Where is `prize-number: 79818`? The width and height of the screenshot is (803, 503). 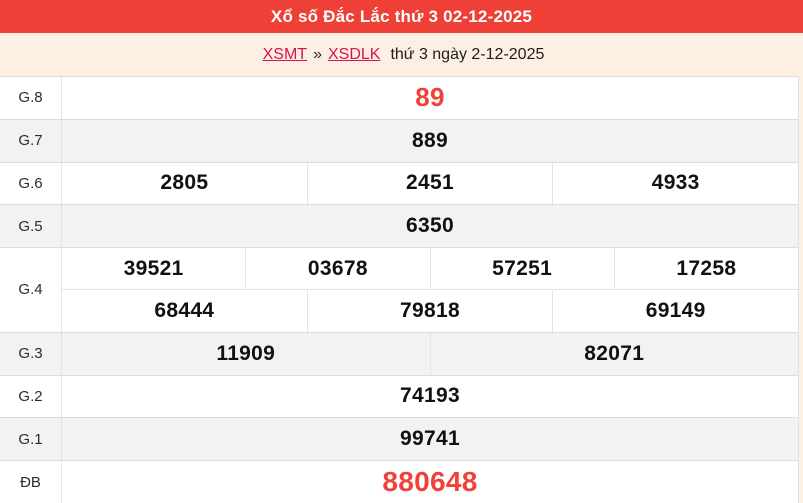
prize-number: 79818 is located at coordinates (429, 311).